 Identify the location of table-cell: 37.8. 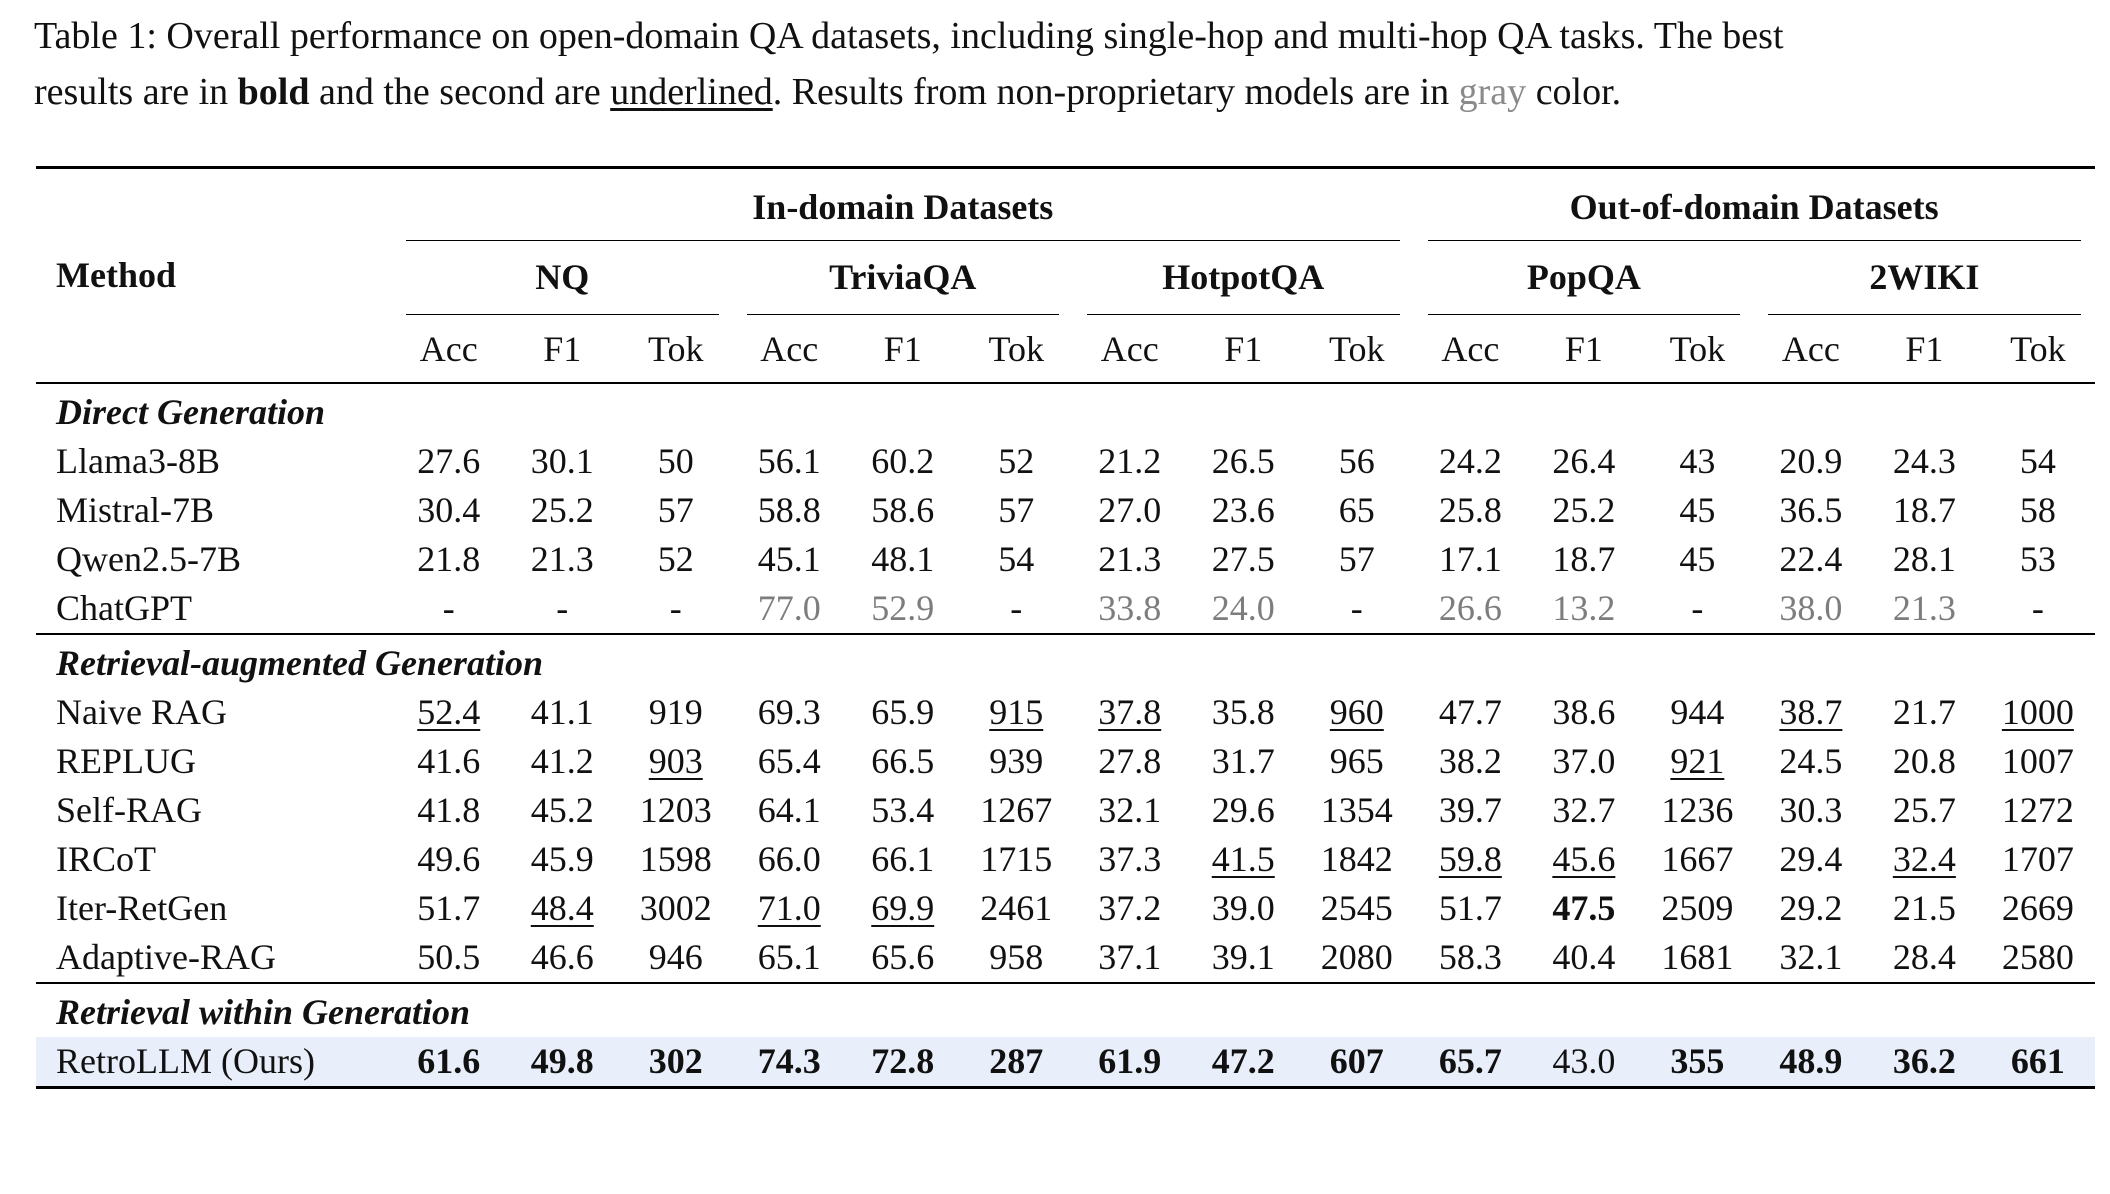
(1130, 712).